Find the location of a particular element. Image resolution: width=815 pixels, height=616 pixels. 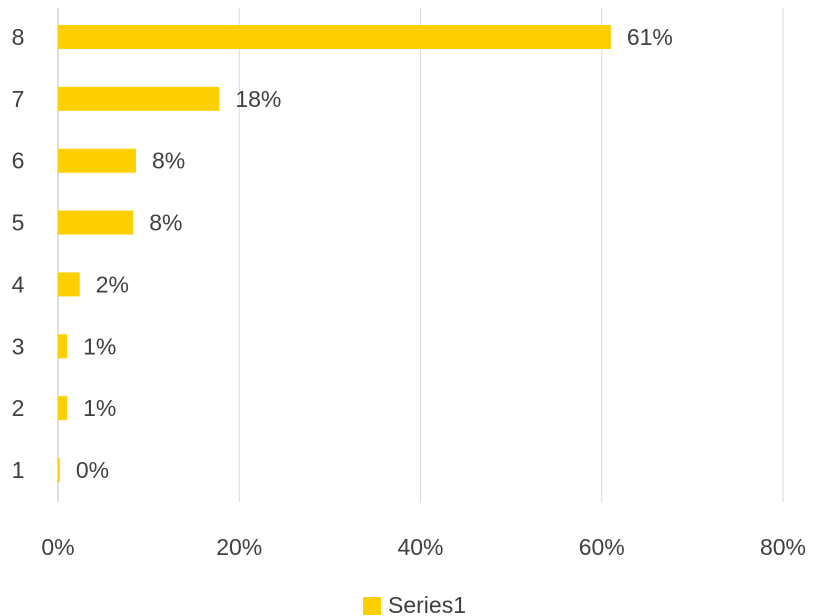

y-tick-label: 3 is located at coordinates (18, 346).